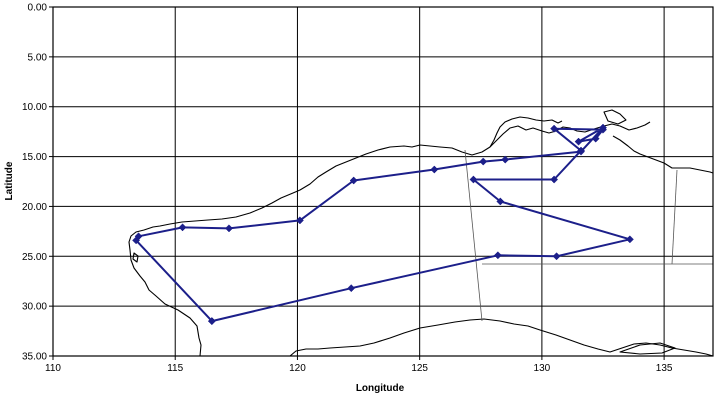 The width and height of the screenshot is (719, 401). What do you see at coordinates (501, 337) in the screenshot?
I see `coastline-south` at bounding box center [501, 337].